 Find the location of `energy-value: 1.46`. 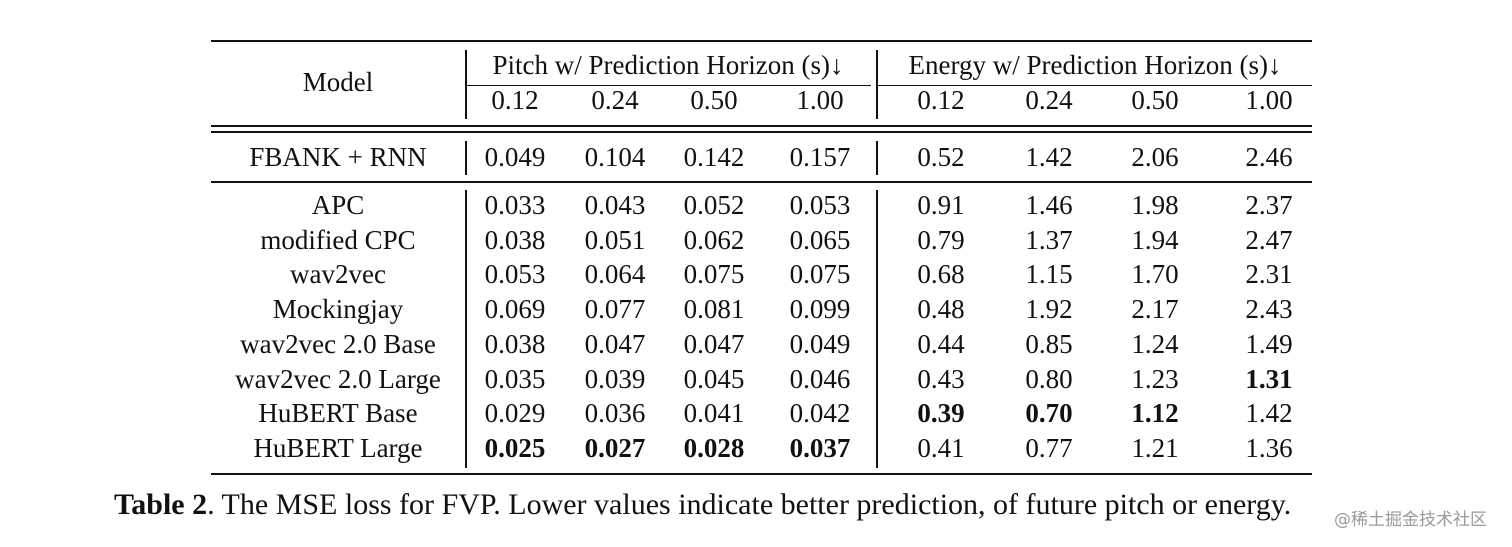

energy-value: 1.46 is located at coordinates (1049, 205).